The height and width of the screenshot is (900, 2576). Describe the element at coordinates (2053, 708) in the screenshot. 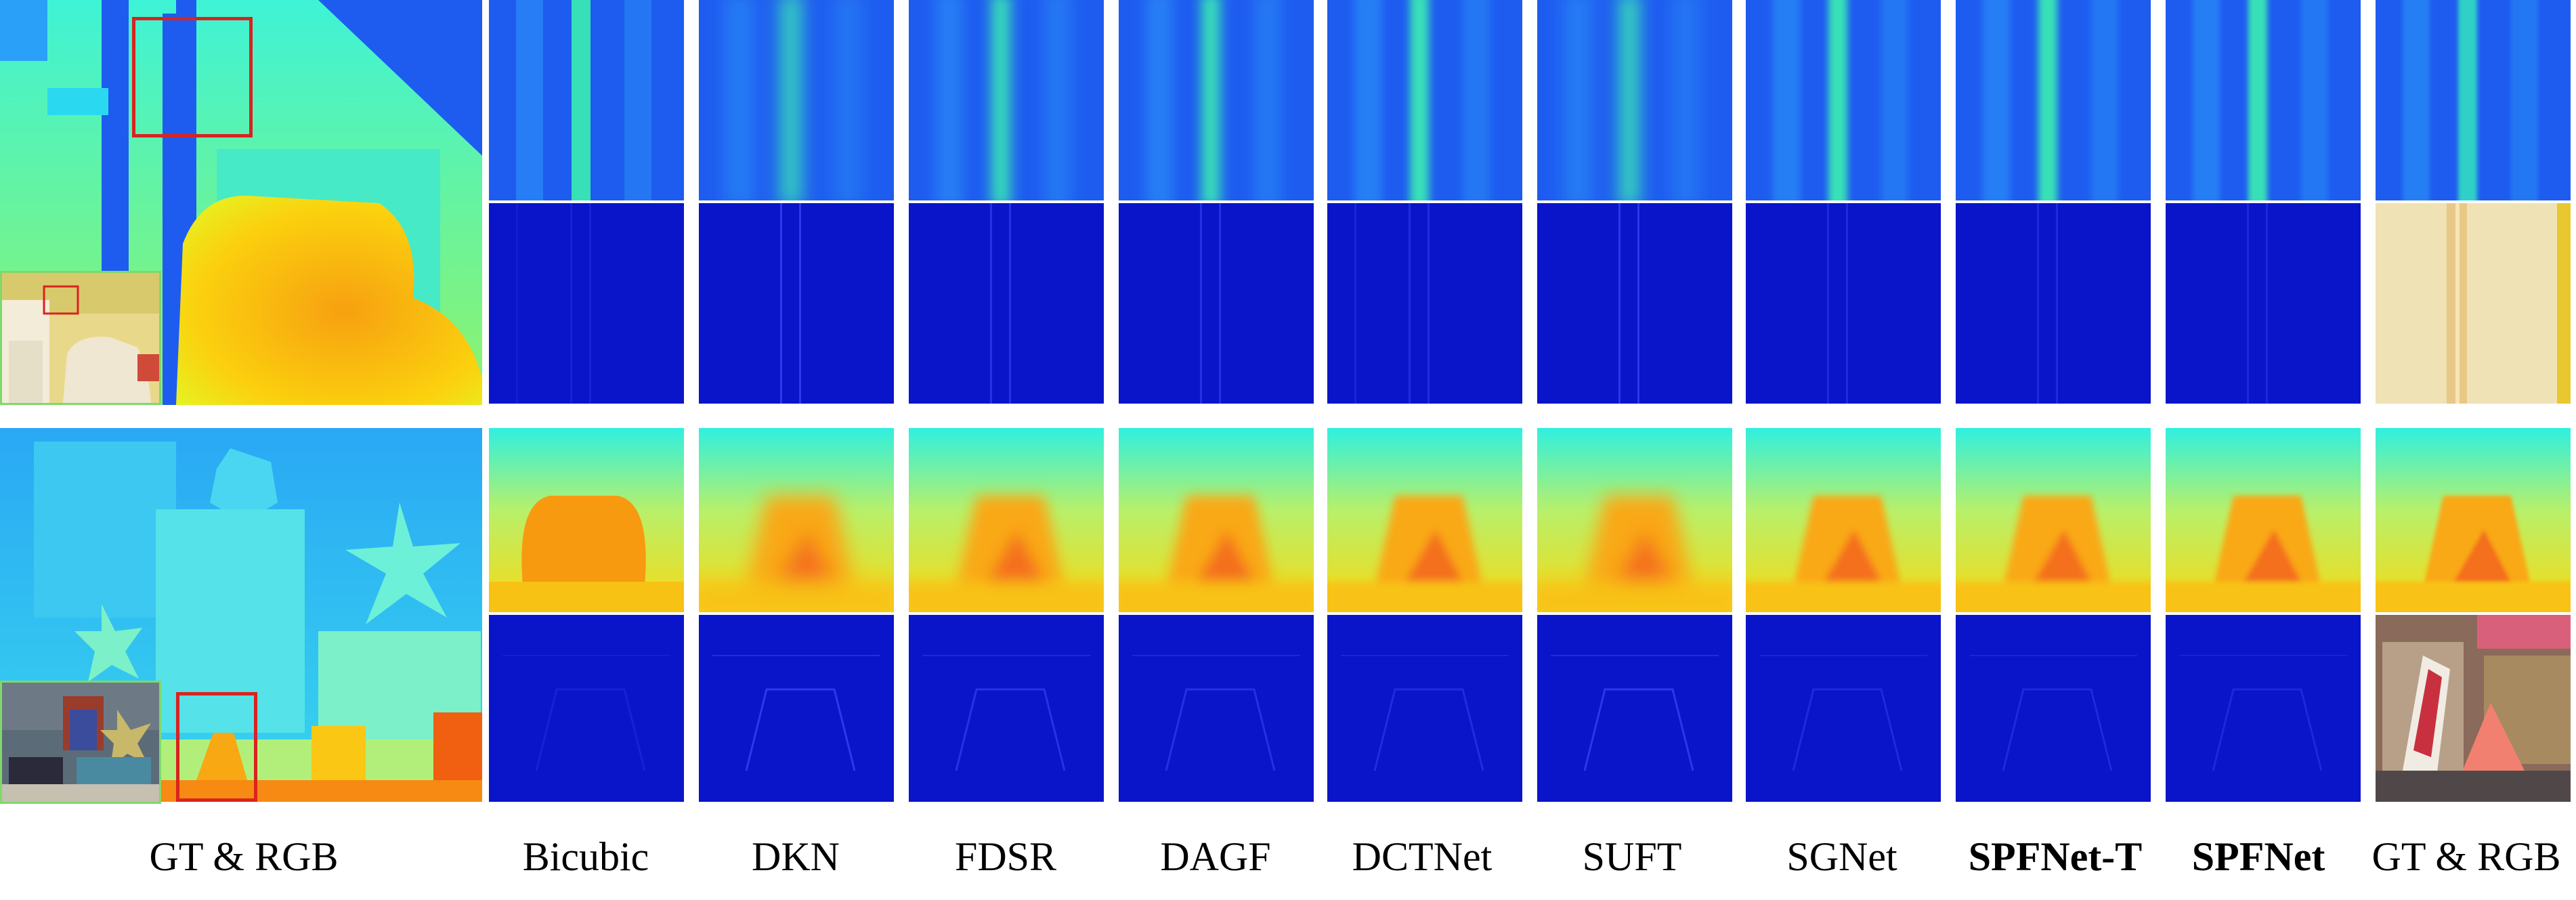

I see `error-map-scene-2-spfnet-t` at that location.